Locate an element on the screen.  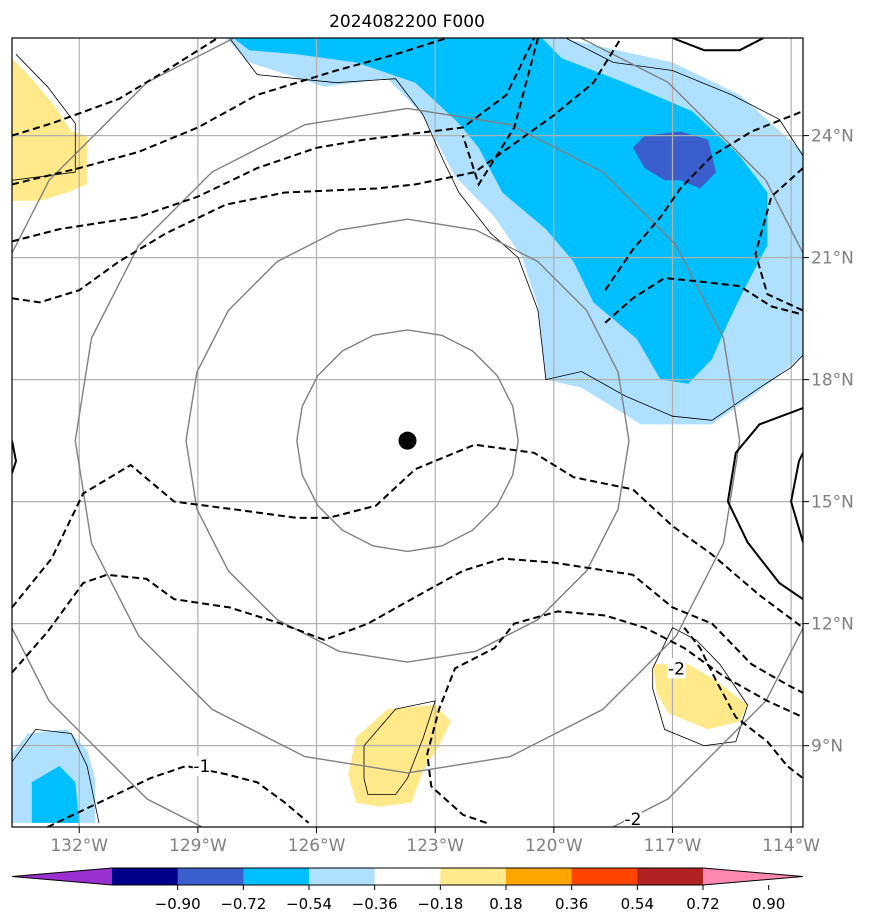
x-tick-label: 126°W is located at coordinates (317, 846).